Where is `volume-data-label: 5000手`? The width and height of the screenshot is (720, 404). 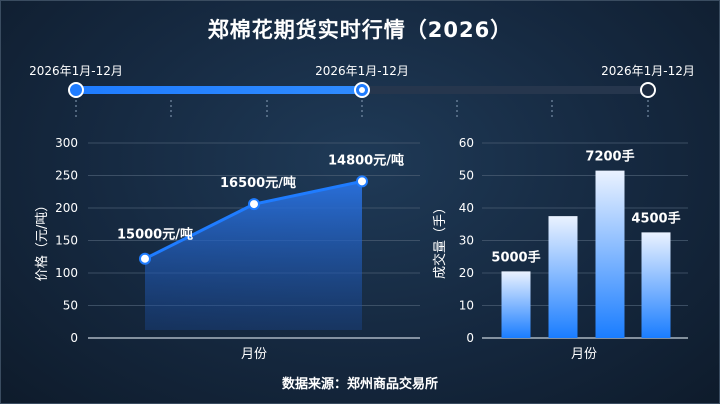
volume-data-label: 5000手 is located at coordinates (515, 257).